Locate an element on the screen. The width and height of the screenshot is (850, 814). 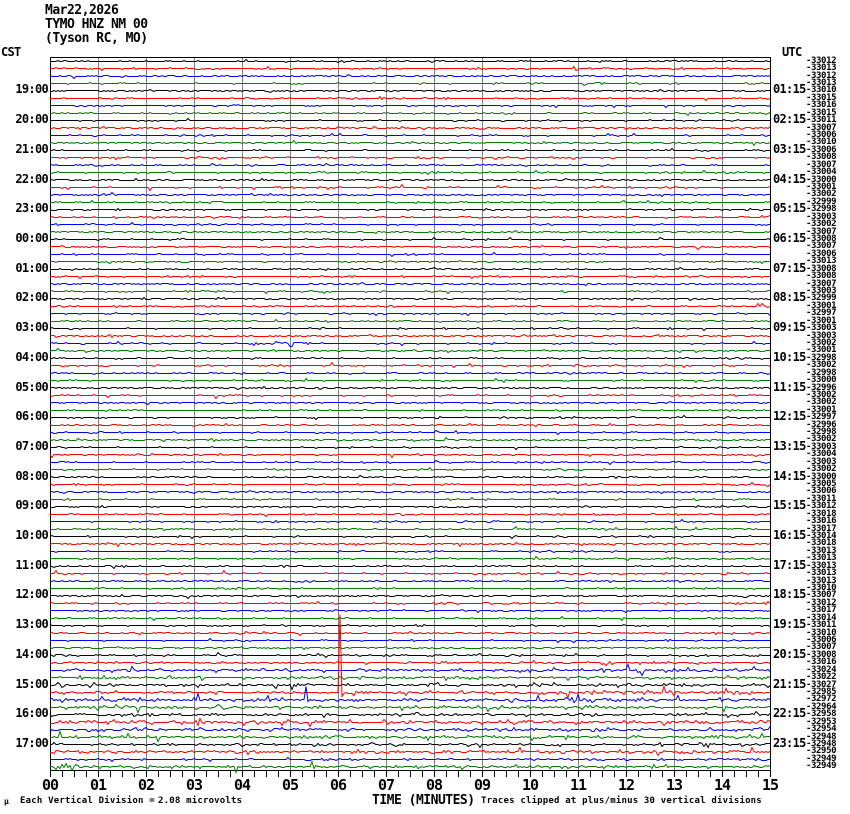
plot-date: Mar22,2026 is located at coordinates (82, 10).